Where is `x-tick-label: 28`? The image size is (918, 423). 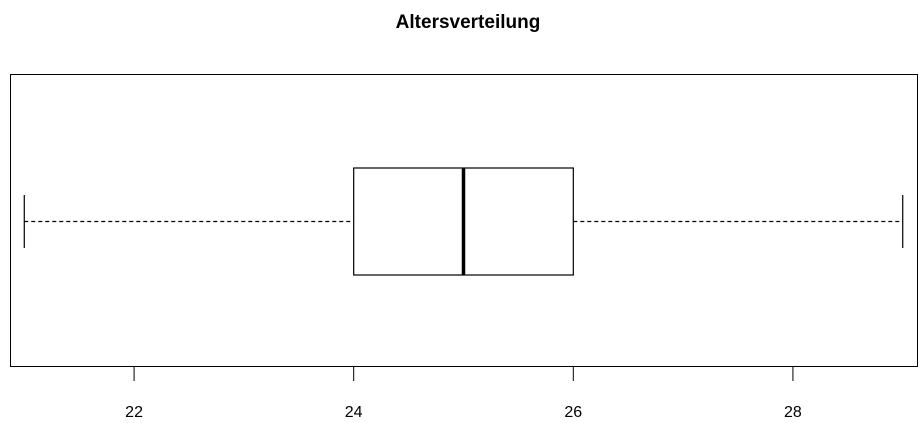
x-tick-label: 28 is located at coordinates (793, 412).